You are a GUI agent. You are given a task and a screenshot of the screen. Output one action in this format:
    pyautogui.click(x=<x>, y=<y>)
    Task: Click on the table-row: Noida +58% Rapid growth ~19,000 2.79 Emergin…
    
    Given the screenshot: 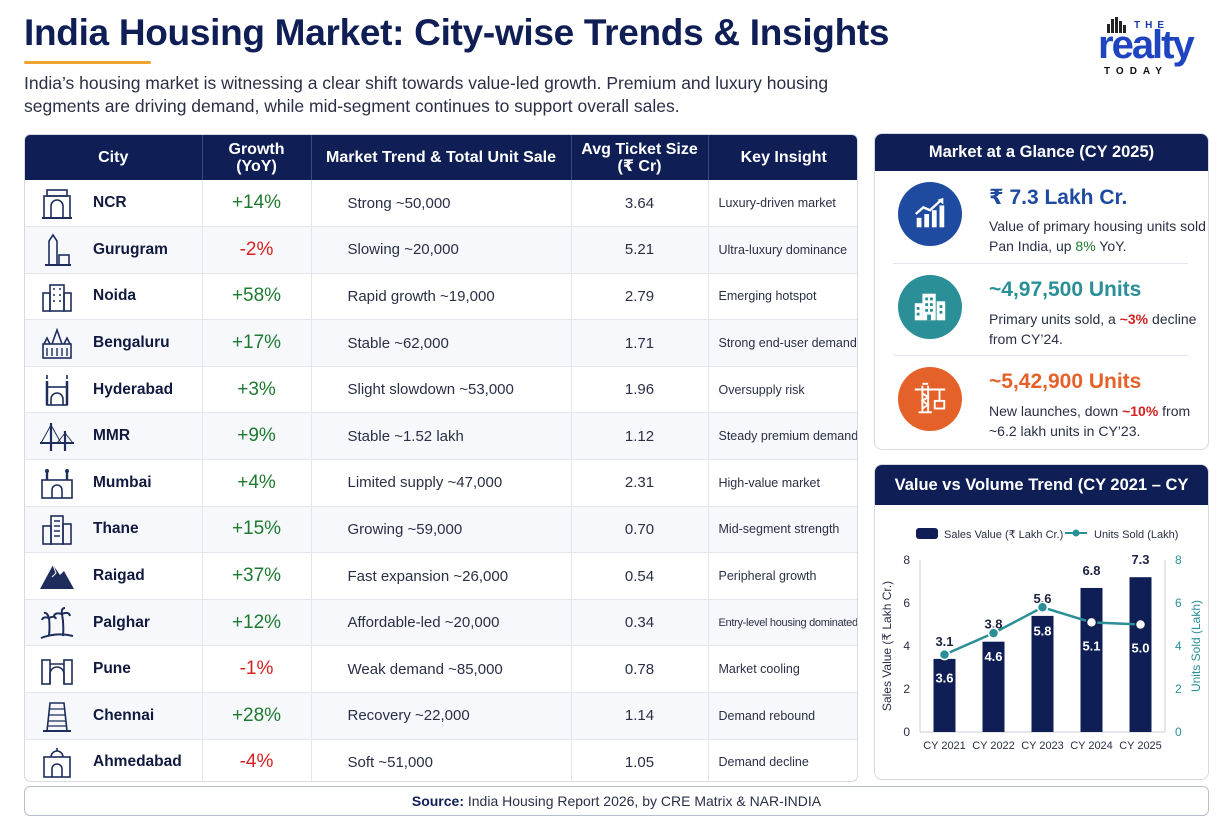 What is the action you would take?
    pyautogui.click(x=441, y=297)
    